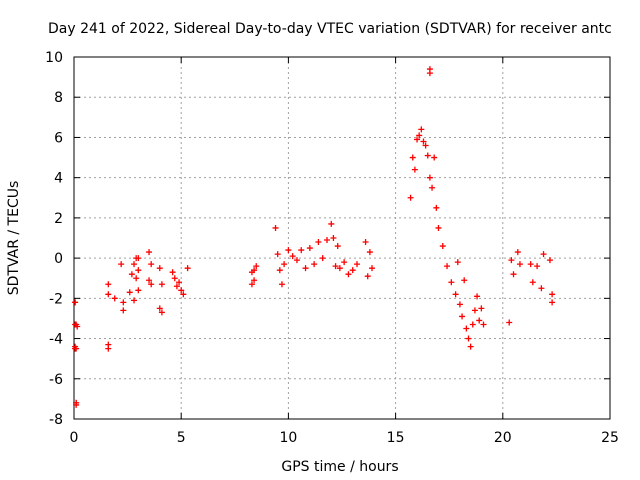 This screenshot has height=480, width=640. I want to click on y-tick-label: 8, so click(58, 98).